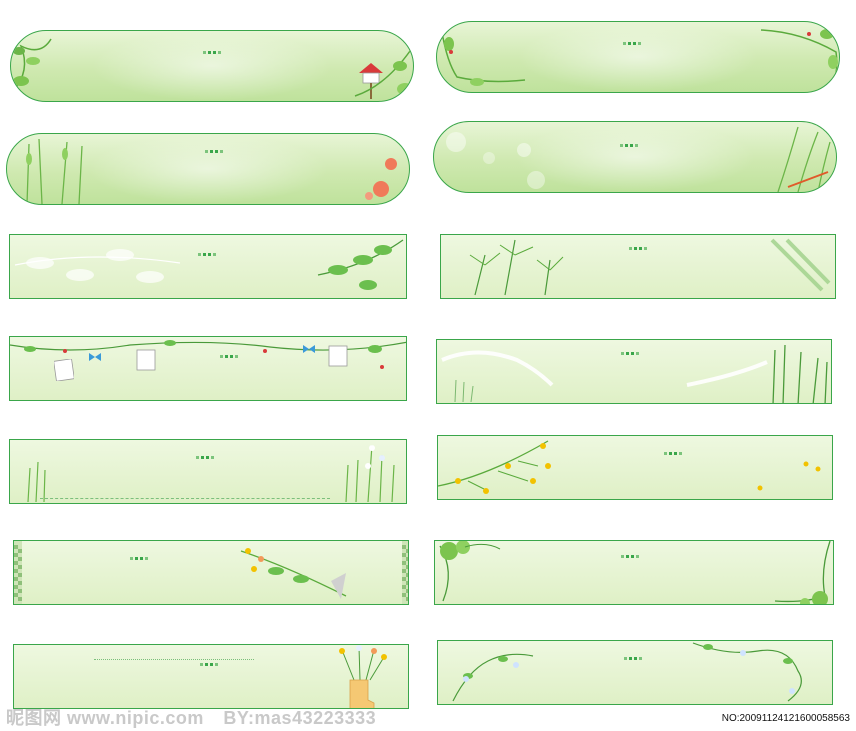 This screenshot has height=731, width=856. Describe the element at coordinates (371, 81) in the screenshot. I see `birdhouse-icon` at that location.